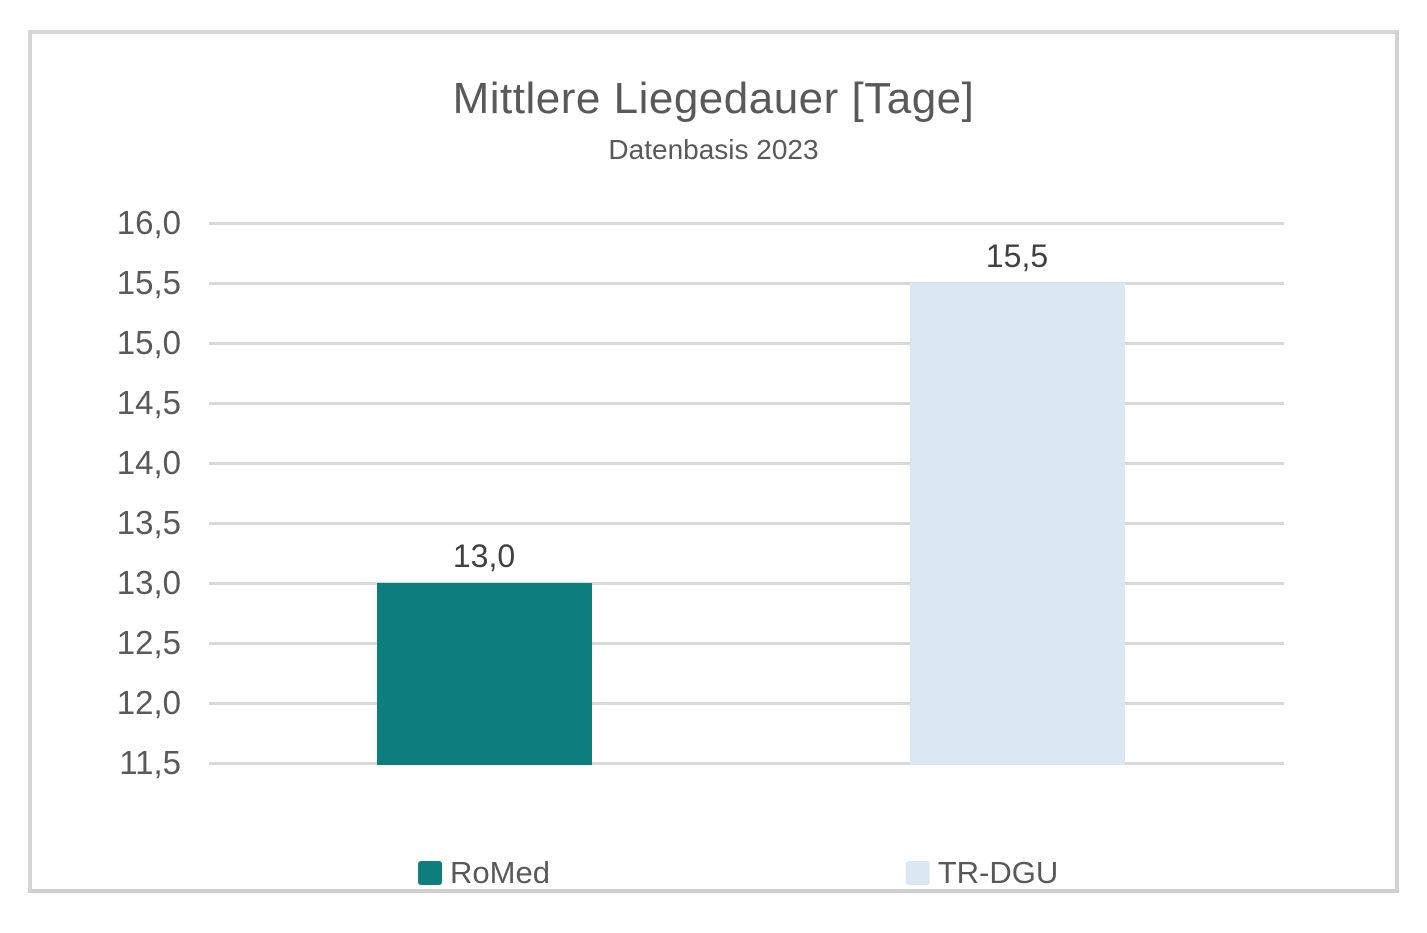 This screenshot has height=933, width=1427. What do you see at coordinates (148, 462) in the screenshot?
I see `y-tick-label: 14,0` at bounding box center [148, 462].